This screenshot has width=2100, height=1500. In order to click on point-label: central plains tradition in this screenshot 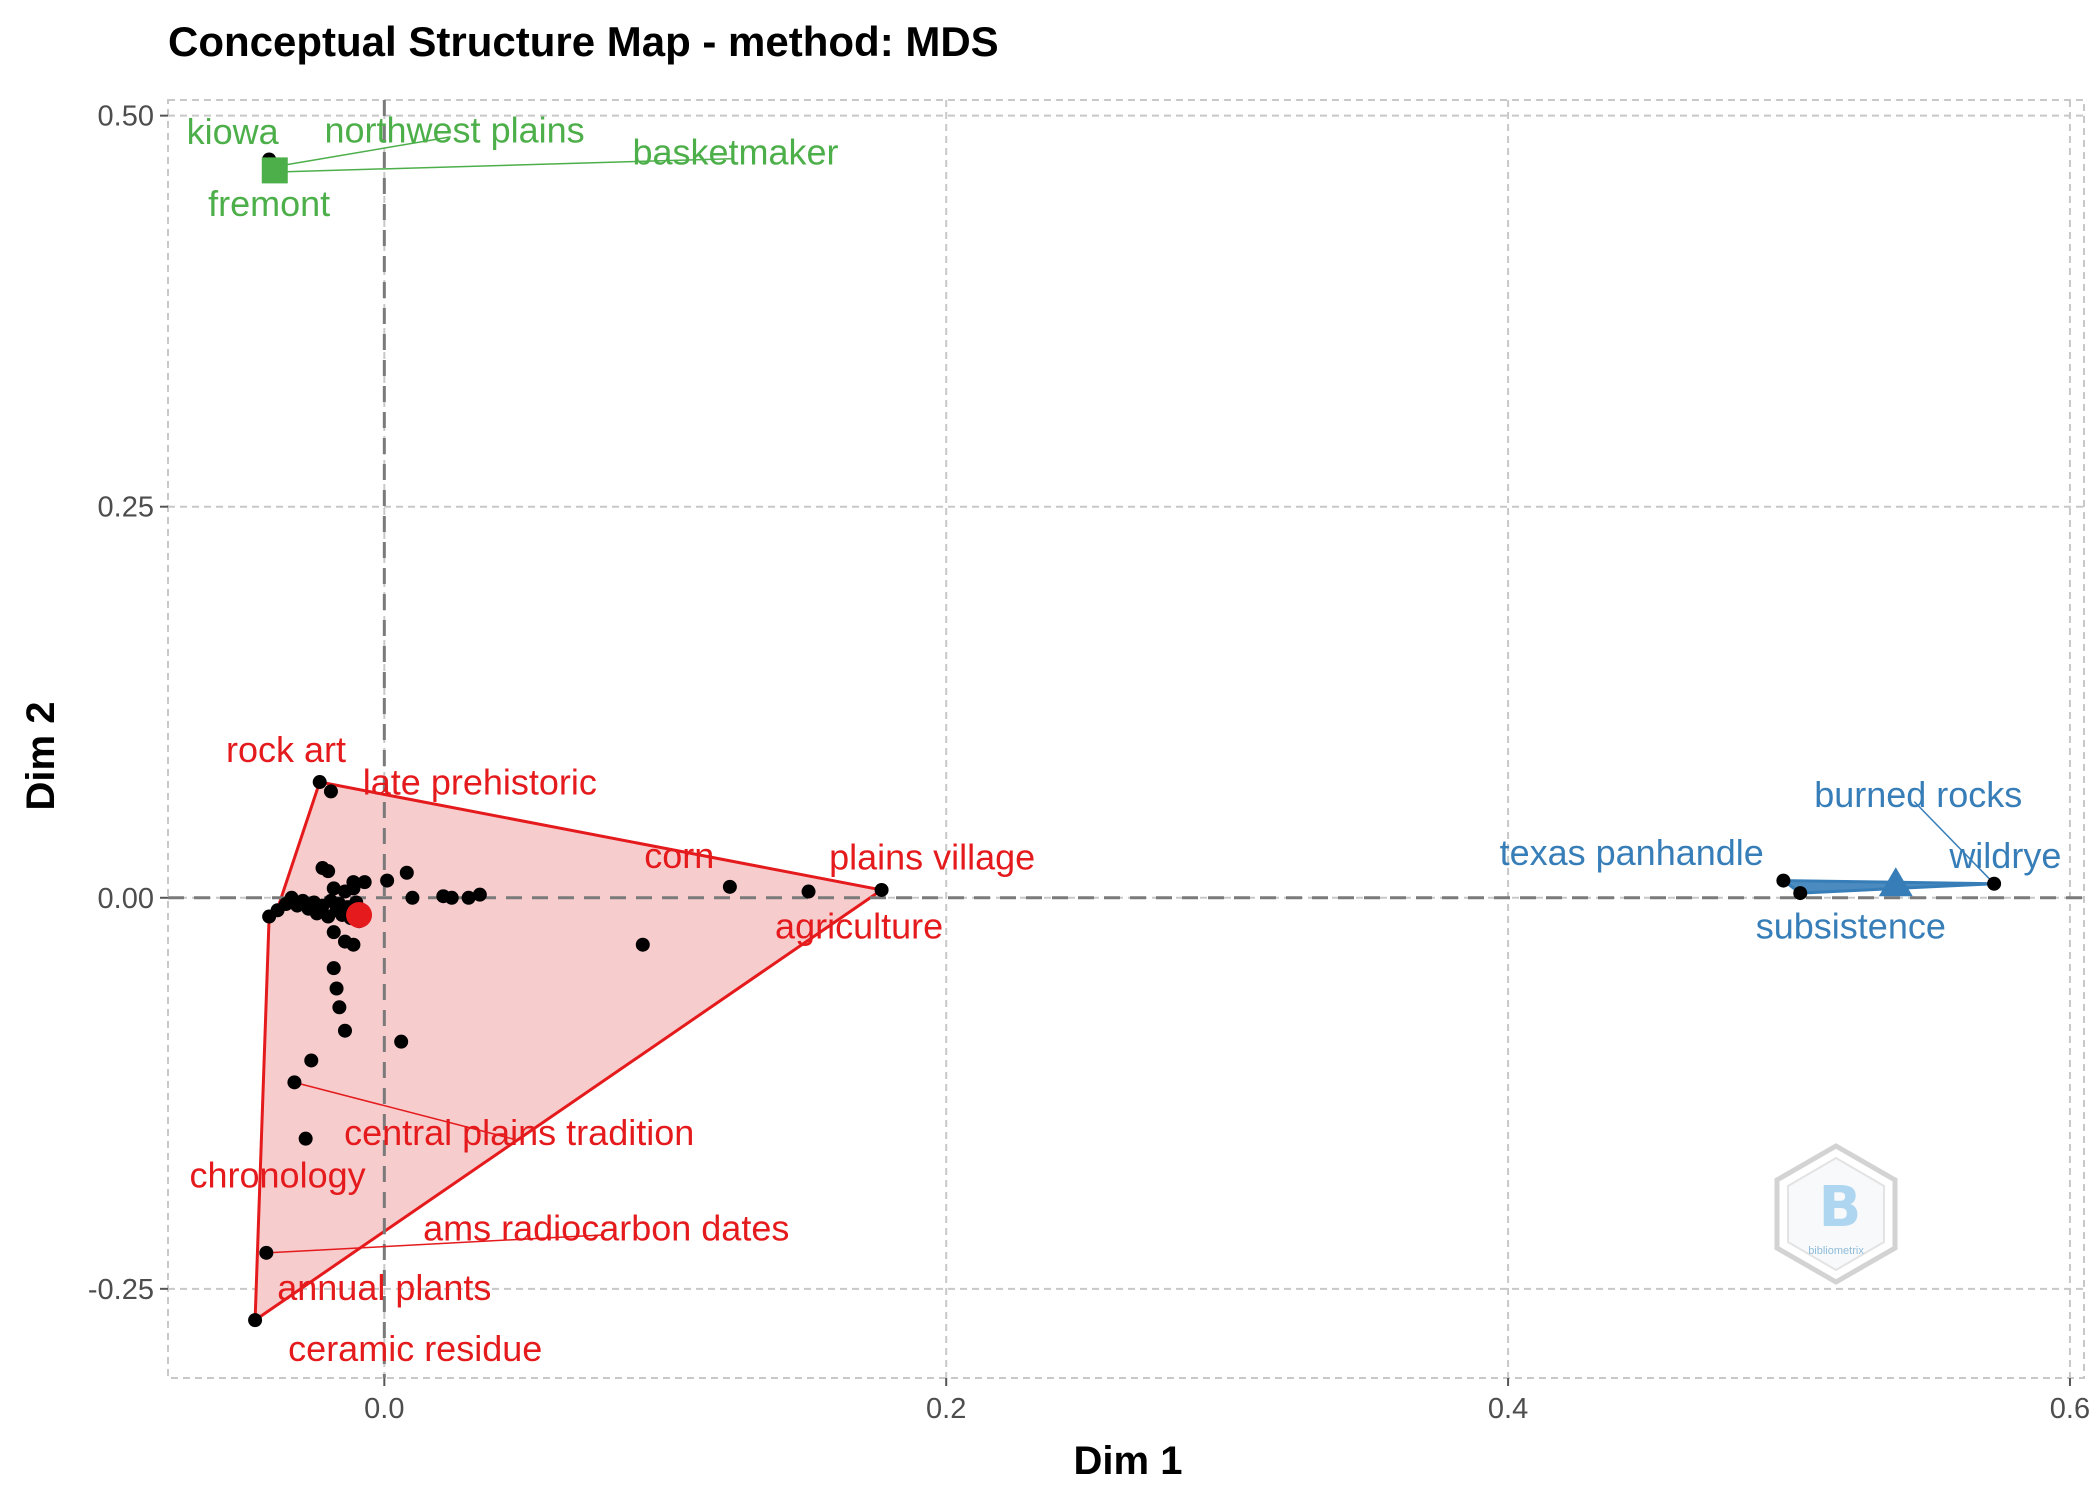, I will do `click(519, 1132)`.